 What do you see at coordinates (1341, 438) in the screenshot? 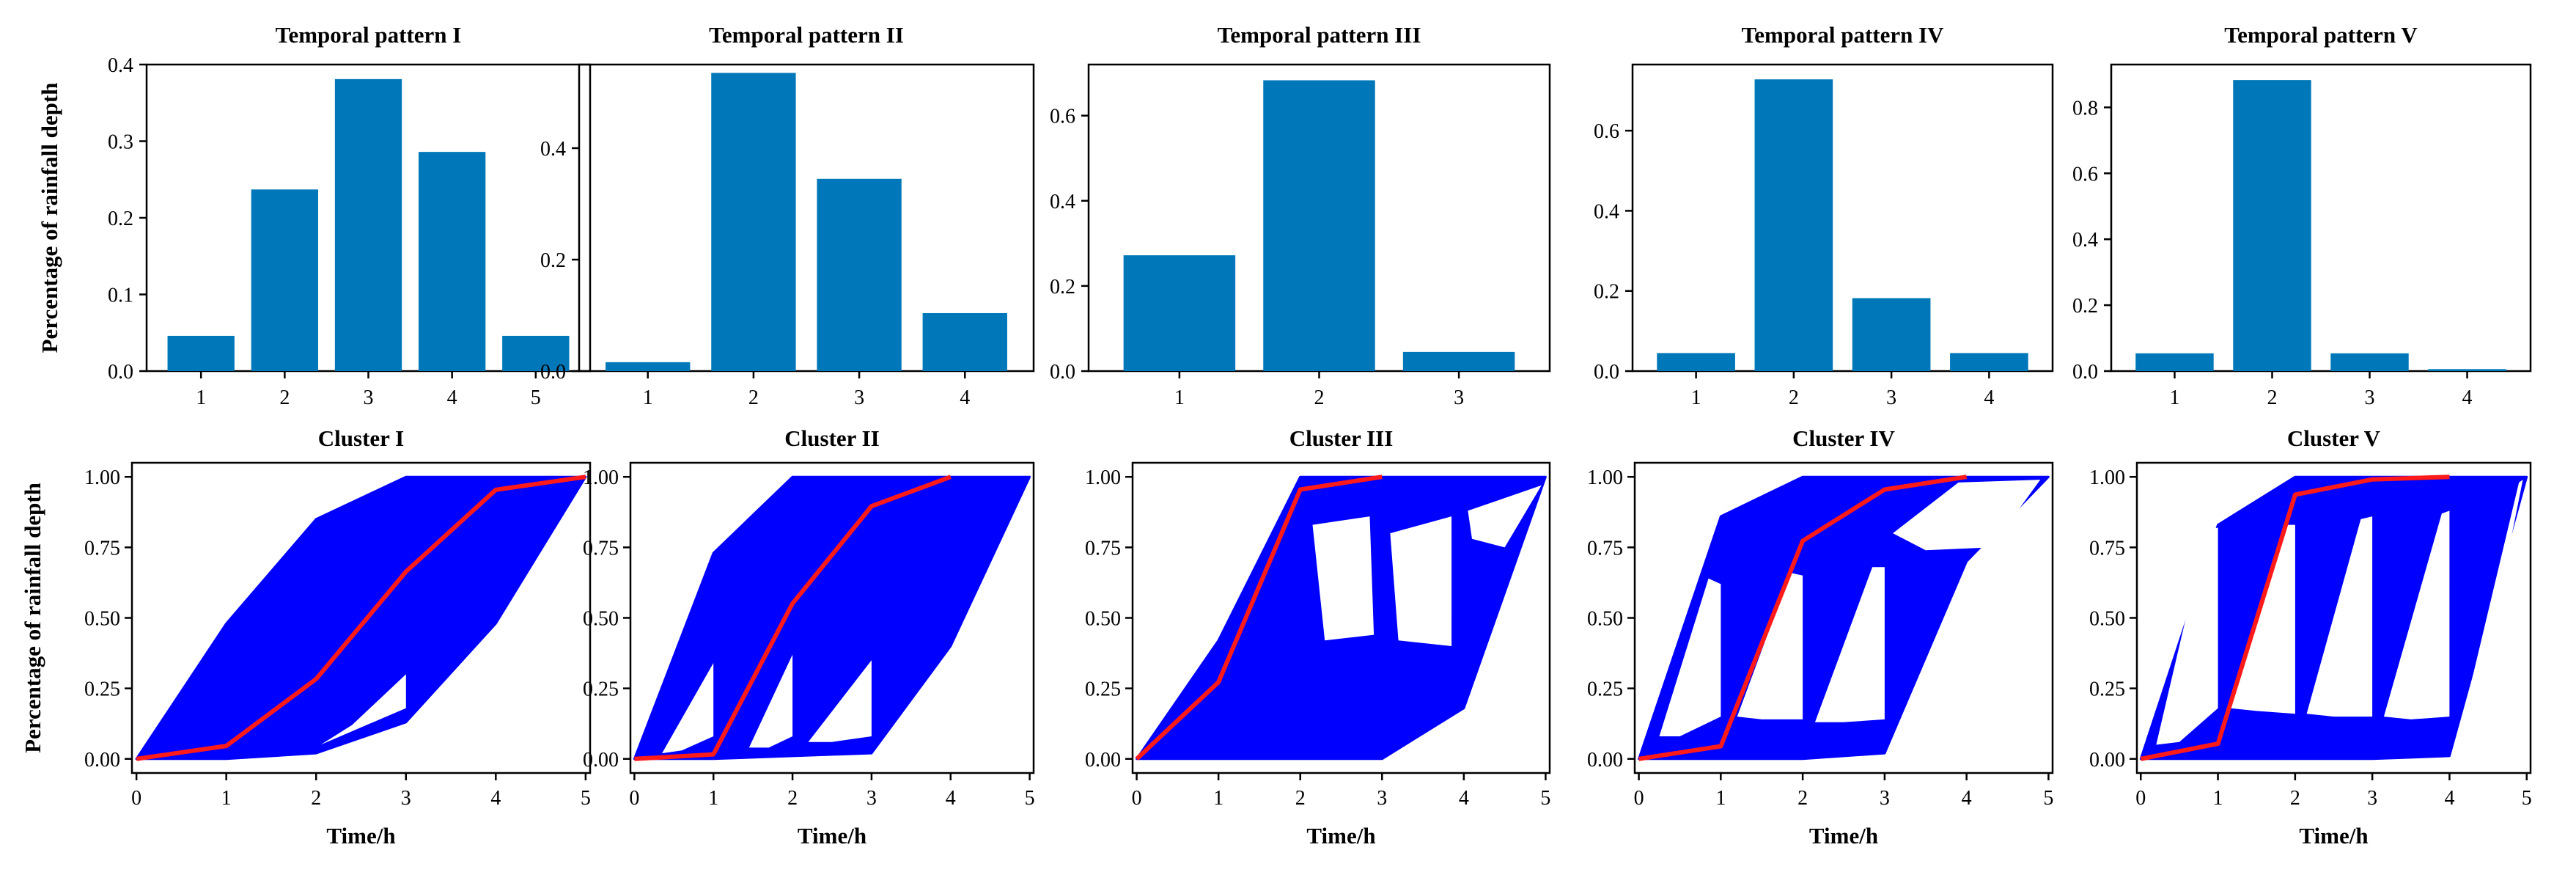
I see `chart-title: Cluster III` at bounding box center [1341, 438].